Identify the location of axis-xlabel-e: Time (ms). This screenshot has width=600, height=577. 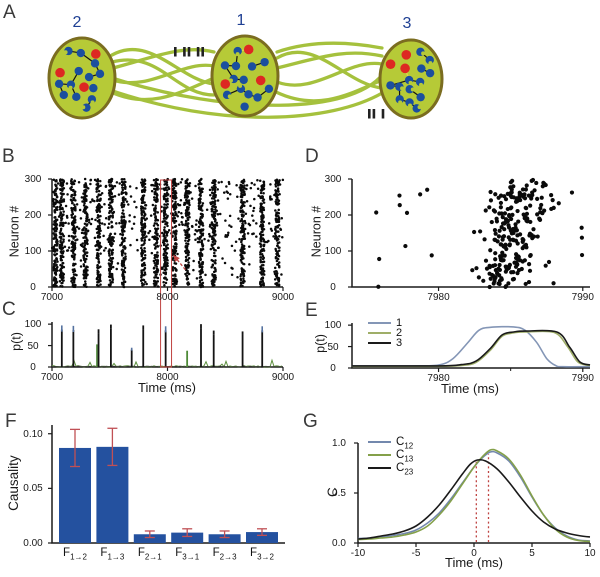
(469, 388).